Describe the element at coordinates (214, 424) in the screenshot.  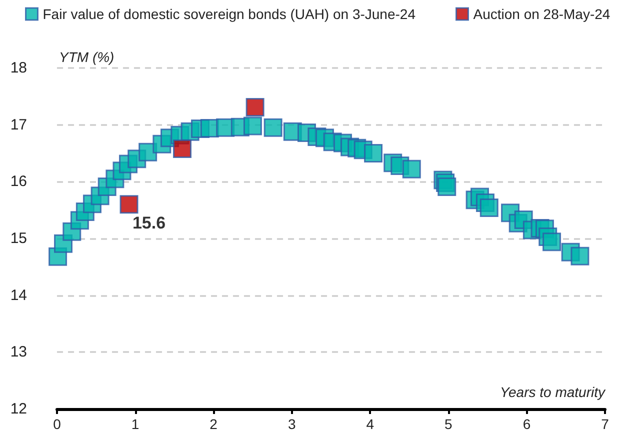
I see `x-tick-label: 2` at that location.